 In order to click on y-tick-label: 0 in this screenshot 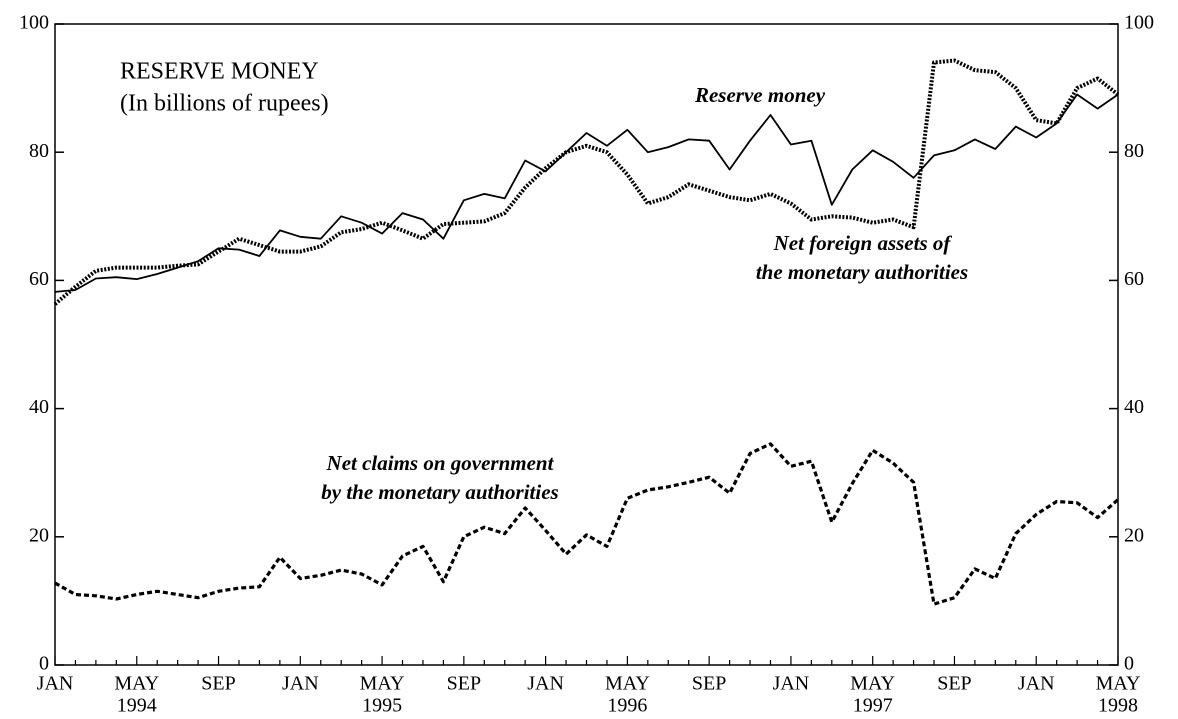, I will do `click(44, 664)`.